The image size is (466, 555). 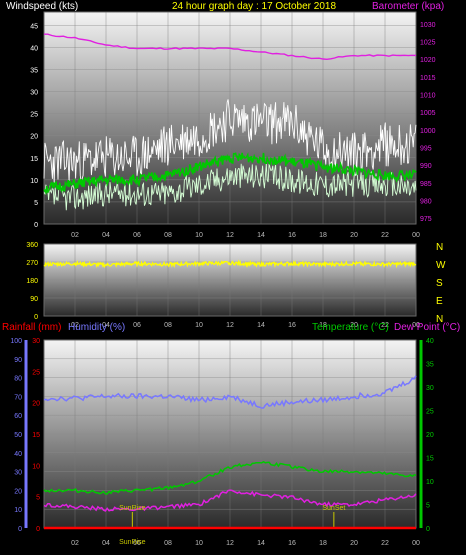 I want to click on dir-xtick-12: 12, so click(x=230, y=325).